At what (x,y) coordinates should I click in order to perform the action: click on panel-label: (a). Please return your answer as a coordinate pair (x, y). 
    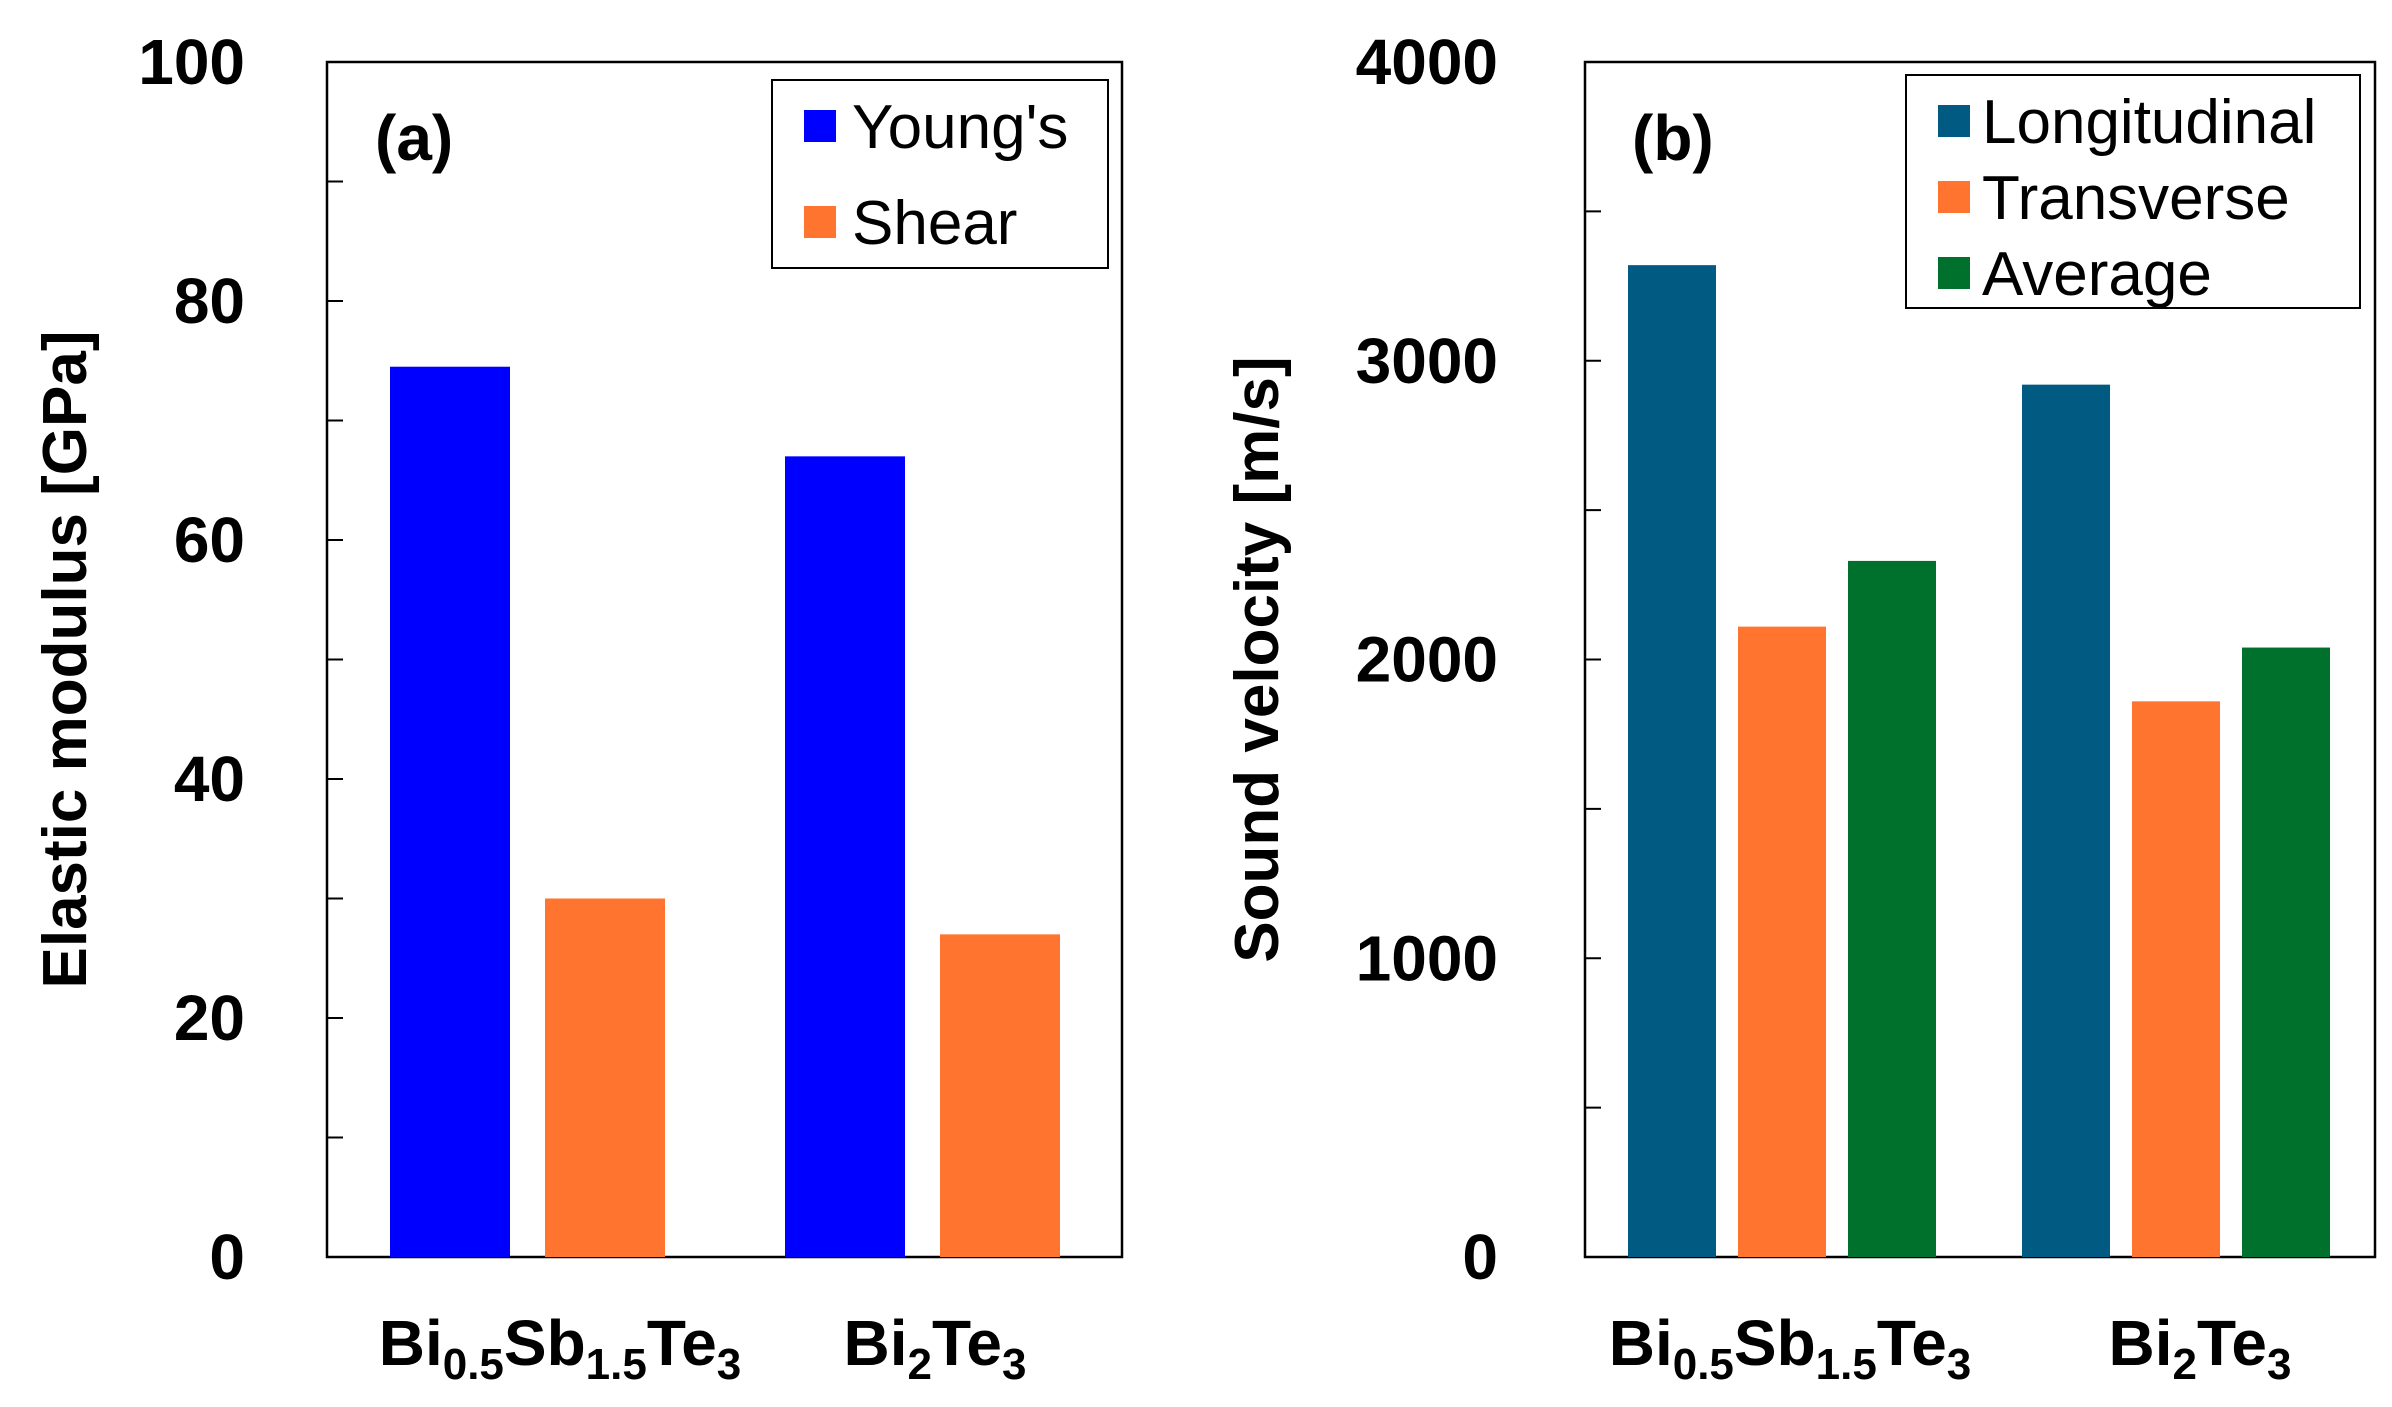
    Looking at the image, I should click on (414, 138).